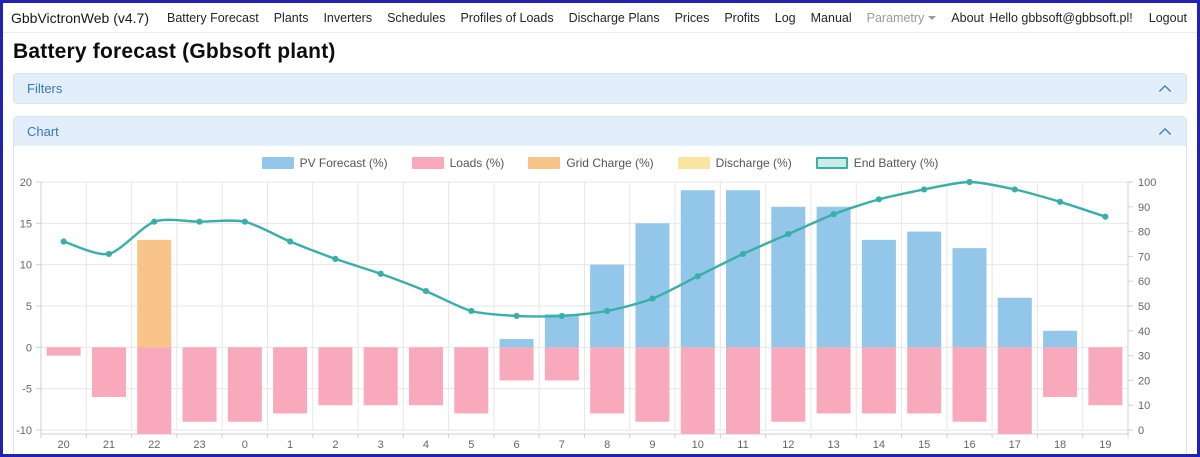 The image size is (1200, 457). I want to click on point-end-battery-h18, so click(1060, 201).